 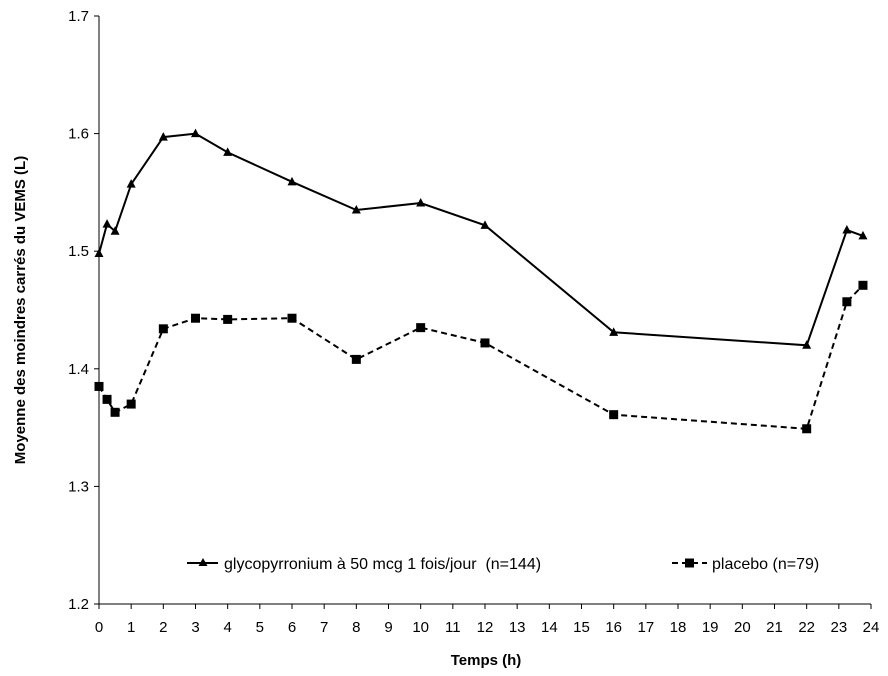 I want to click on x-tick-label: 10, so click(x=420, y=627).